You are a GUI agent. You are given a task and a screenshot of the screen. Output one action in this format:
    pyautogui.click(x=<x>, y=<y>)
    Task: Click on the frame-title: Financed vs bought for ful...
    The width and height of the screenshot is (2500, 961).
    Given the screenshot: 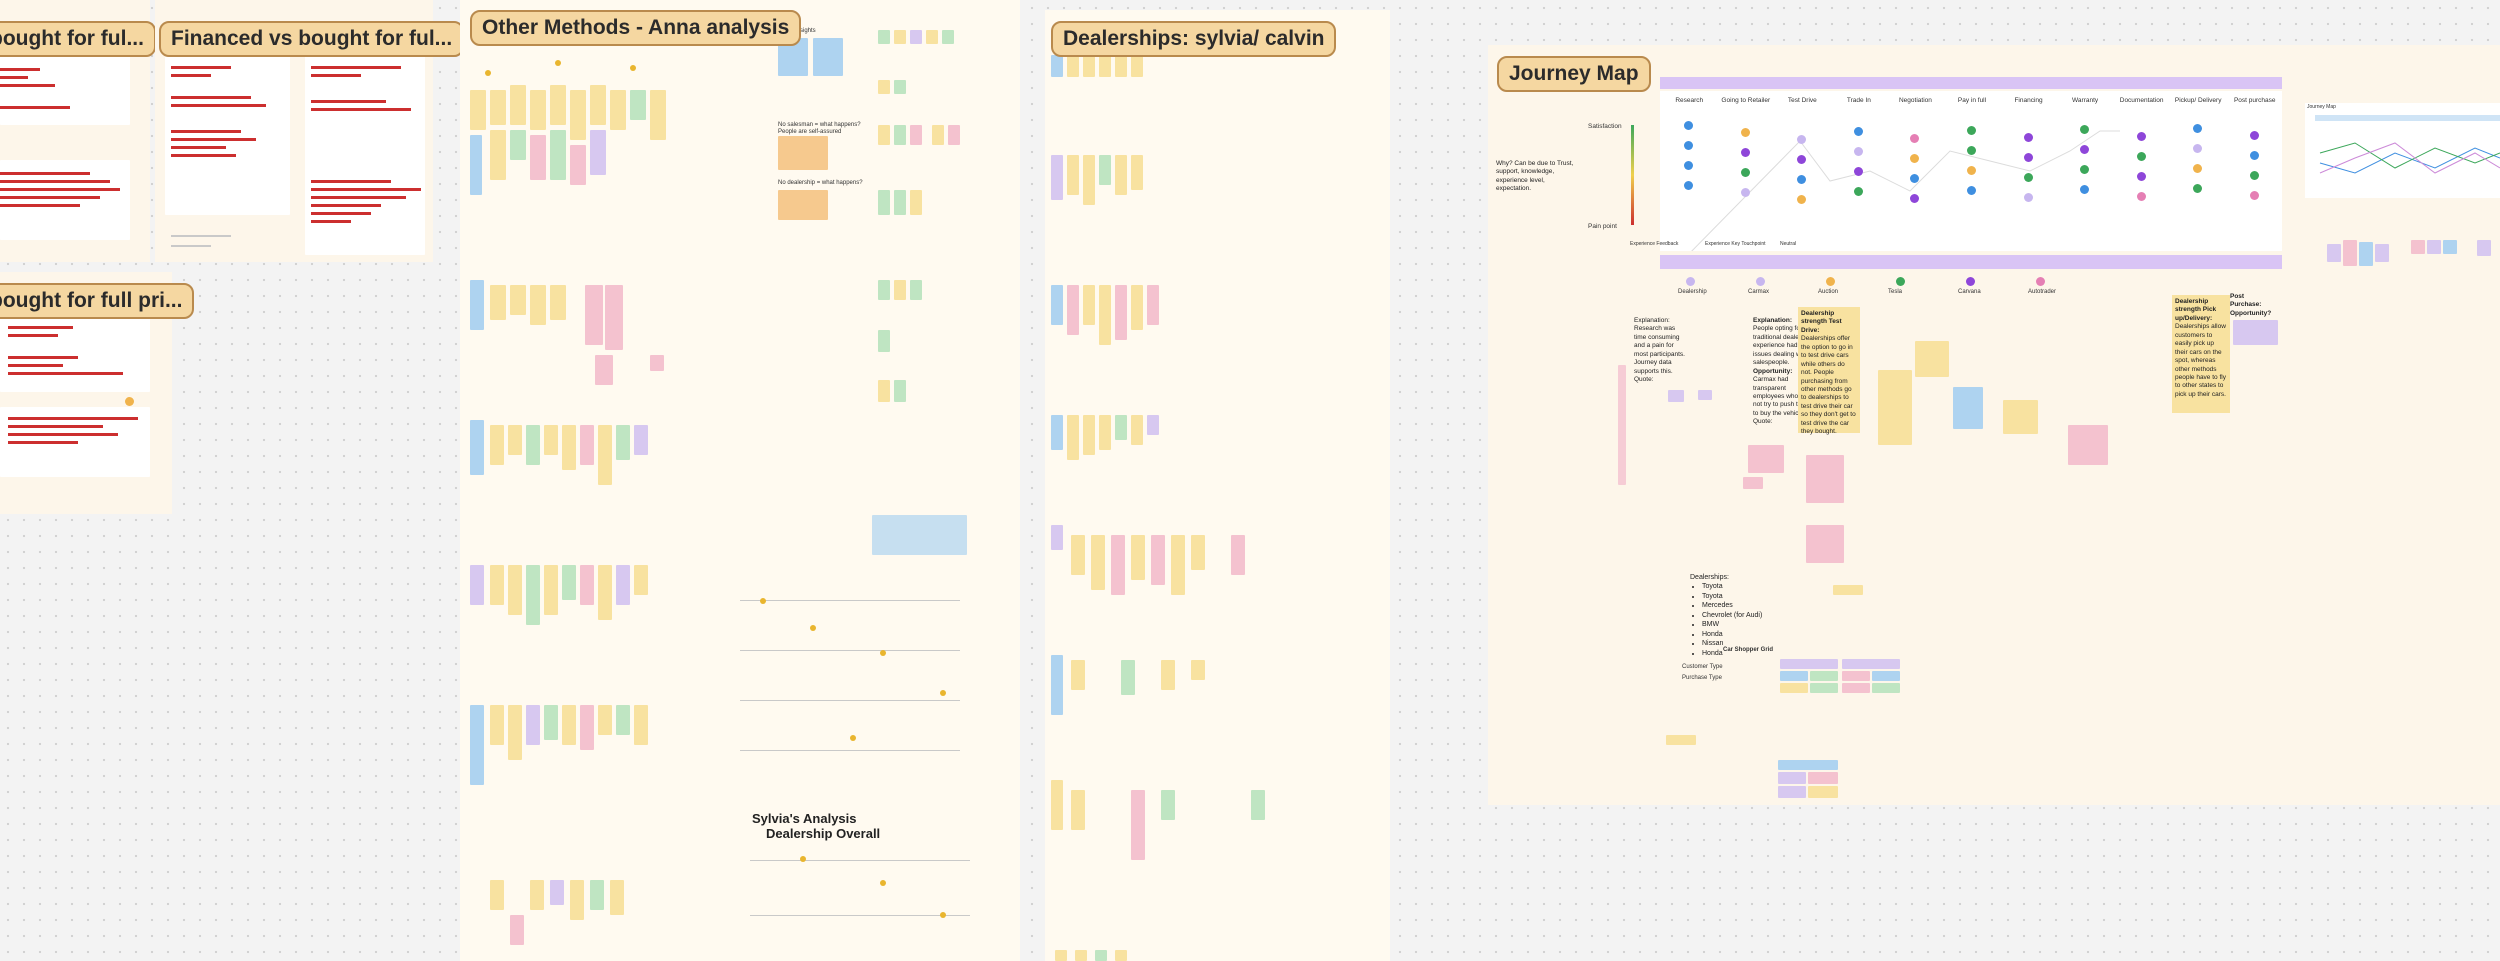 What is the action you would take?
    pyautogui.click(x=312, y=39)
    